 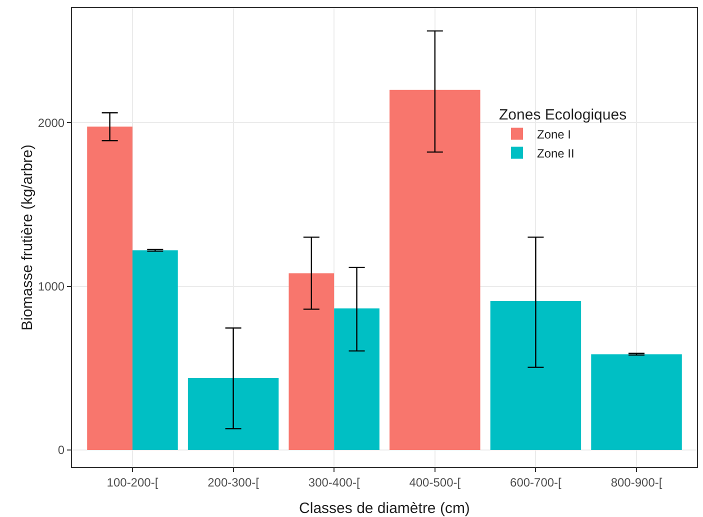 I want to click on x-tick-label: 600-700-[, so click(x=536, y=482).